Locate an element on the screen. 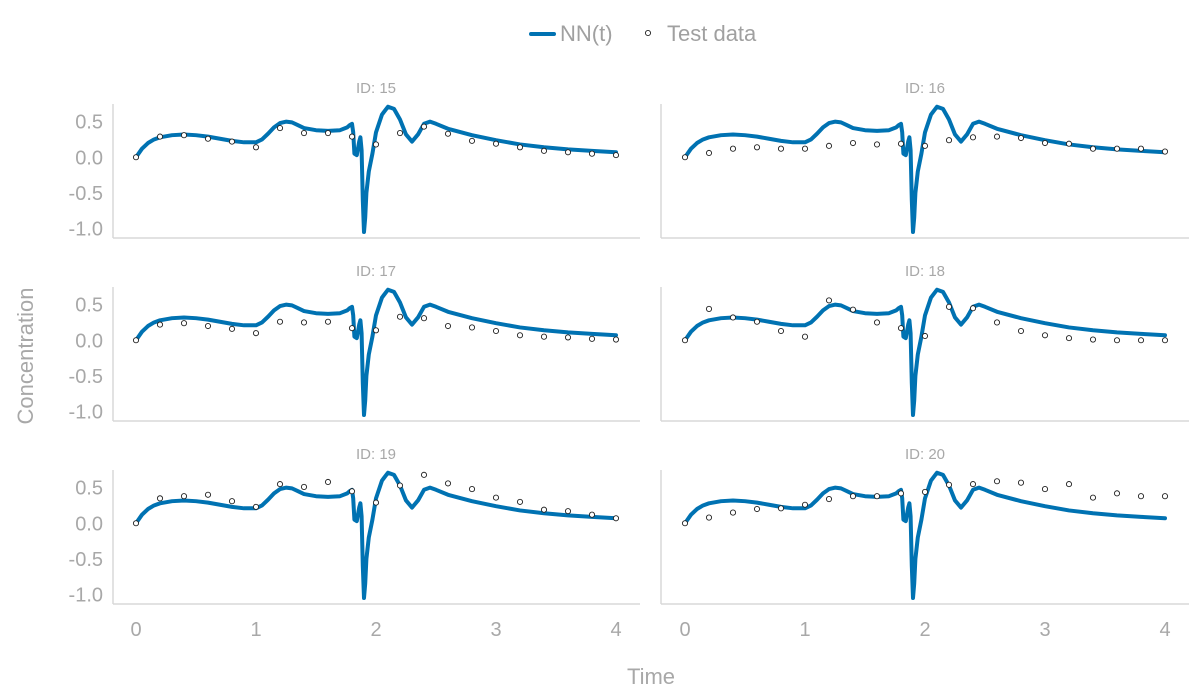 The image size is (1200, 700). x-tick-label: 3 is located at coordinates (1044, 630).